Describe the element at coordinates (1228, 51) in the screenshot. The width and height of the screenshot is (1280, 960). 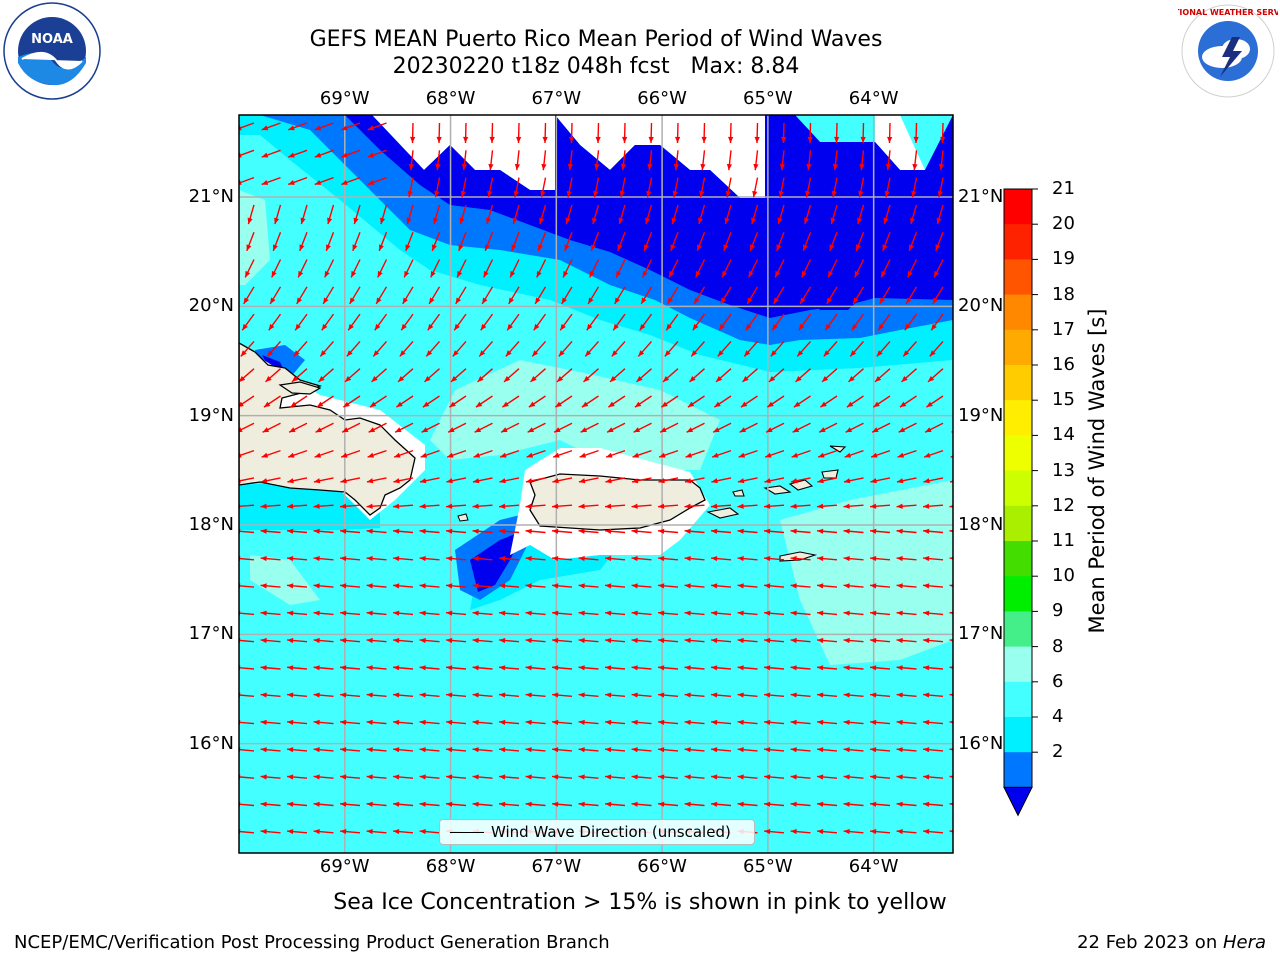
I see `nws-logo: NATIONAL WEATHER SERVICE` at that location.